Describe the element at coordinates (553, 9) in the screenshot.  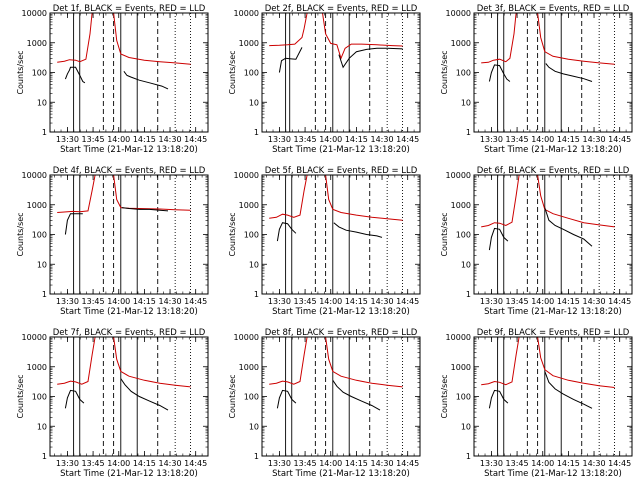
I see `chart-title: Det 3f, BLACK = Events, RED = LLD` at that location.